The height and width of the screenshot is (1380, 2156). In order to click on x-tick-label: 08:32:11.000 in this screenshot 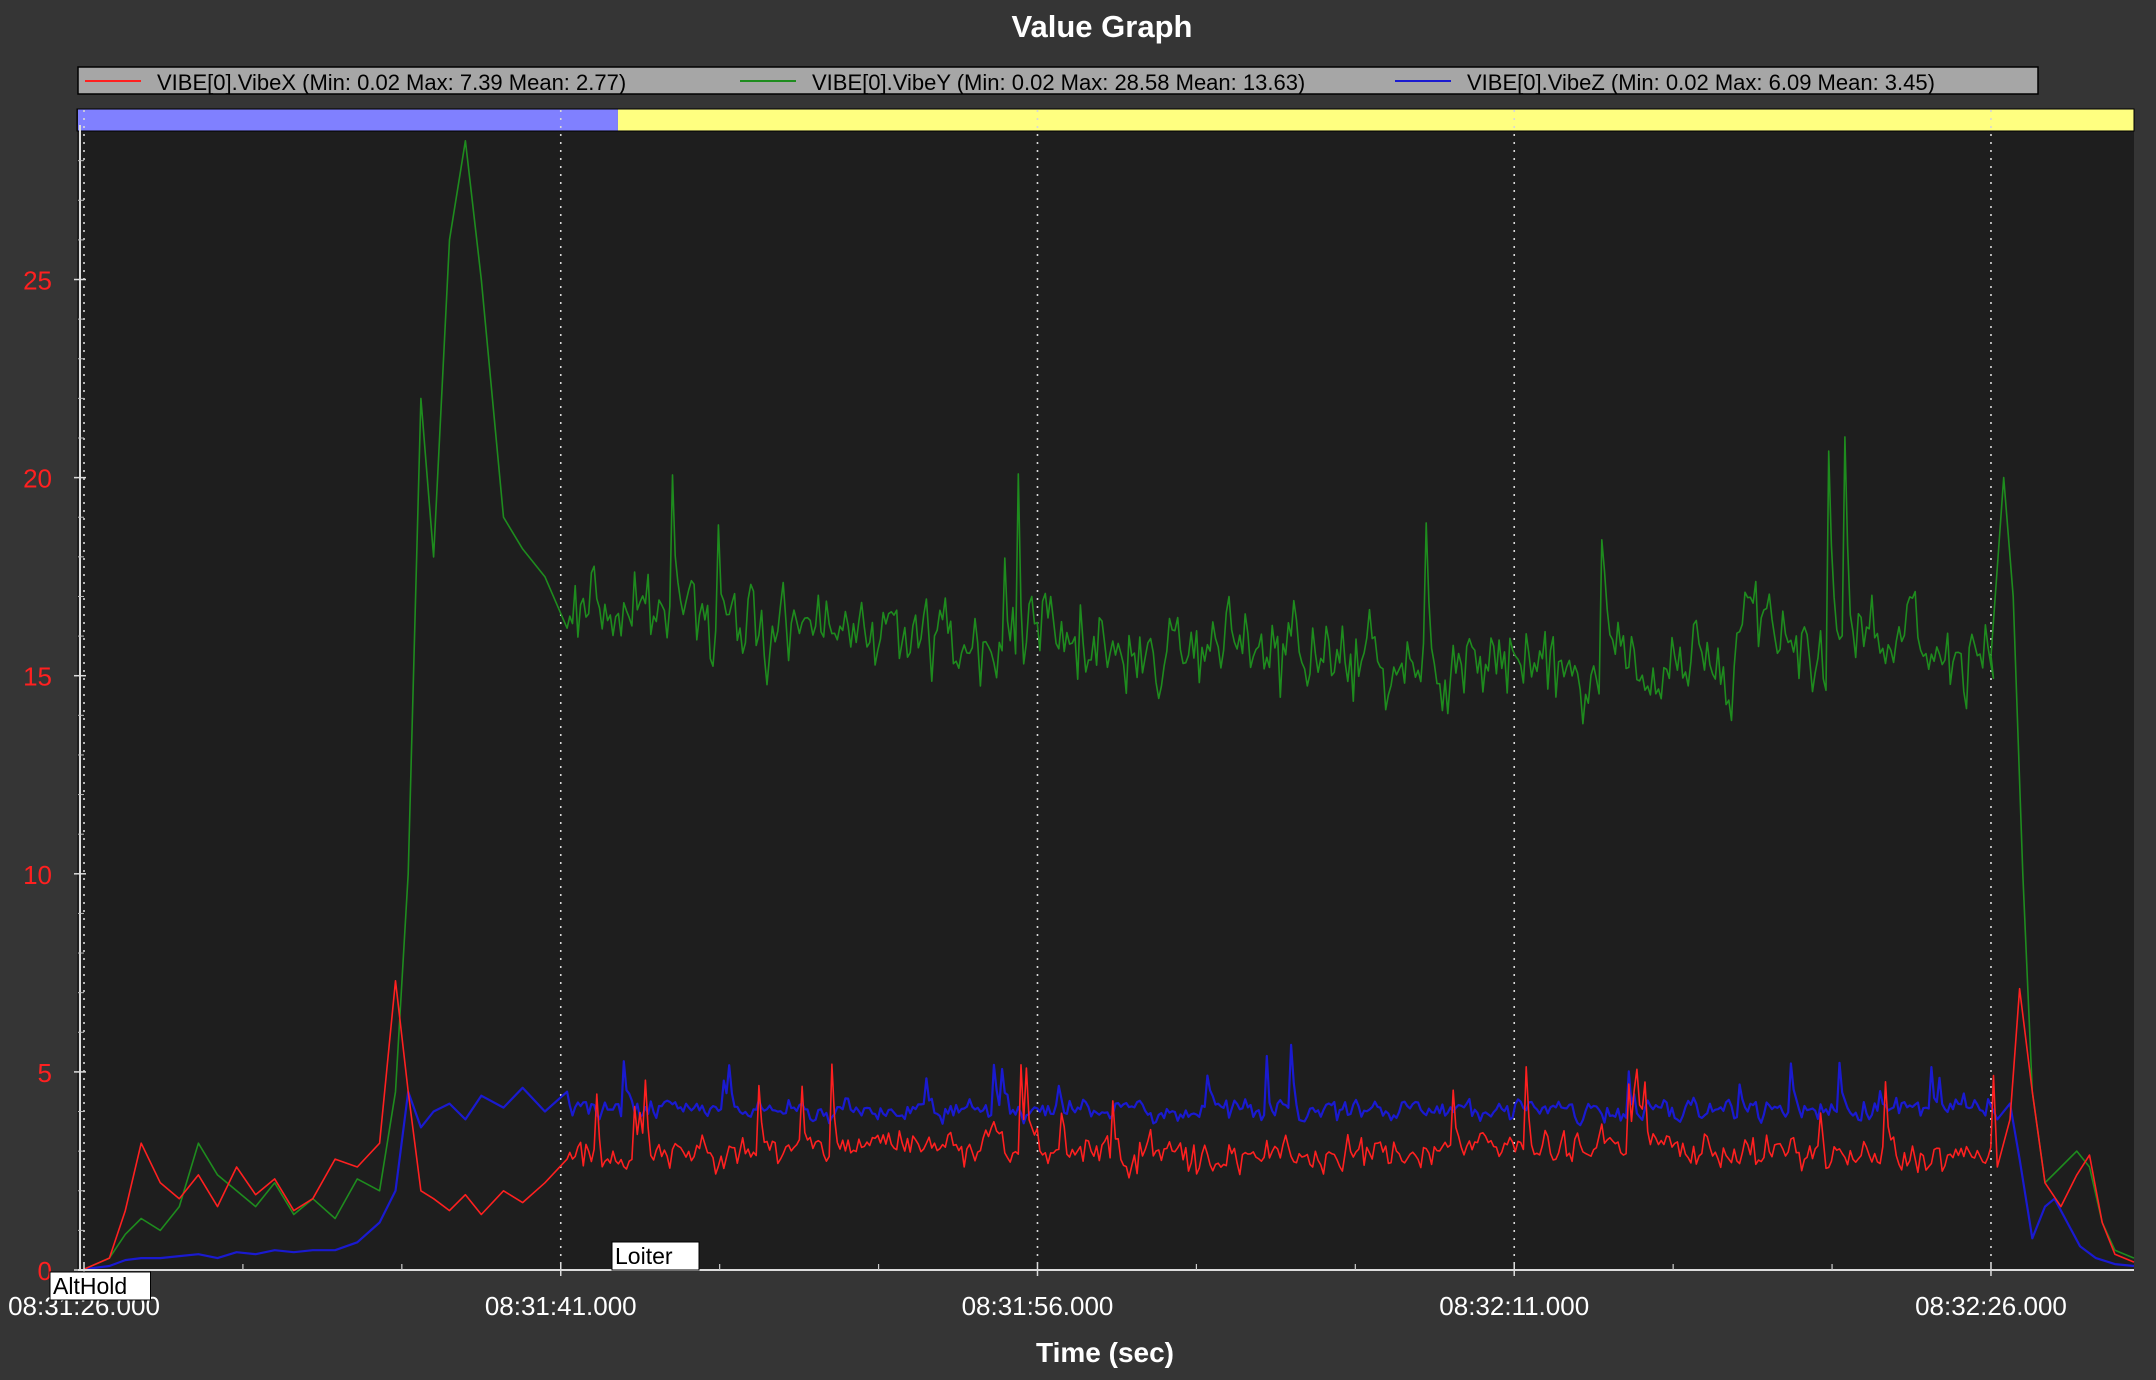, I will do `click(1514, 1306)`.